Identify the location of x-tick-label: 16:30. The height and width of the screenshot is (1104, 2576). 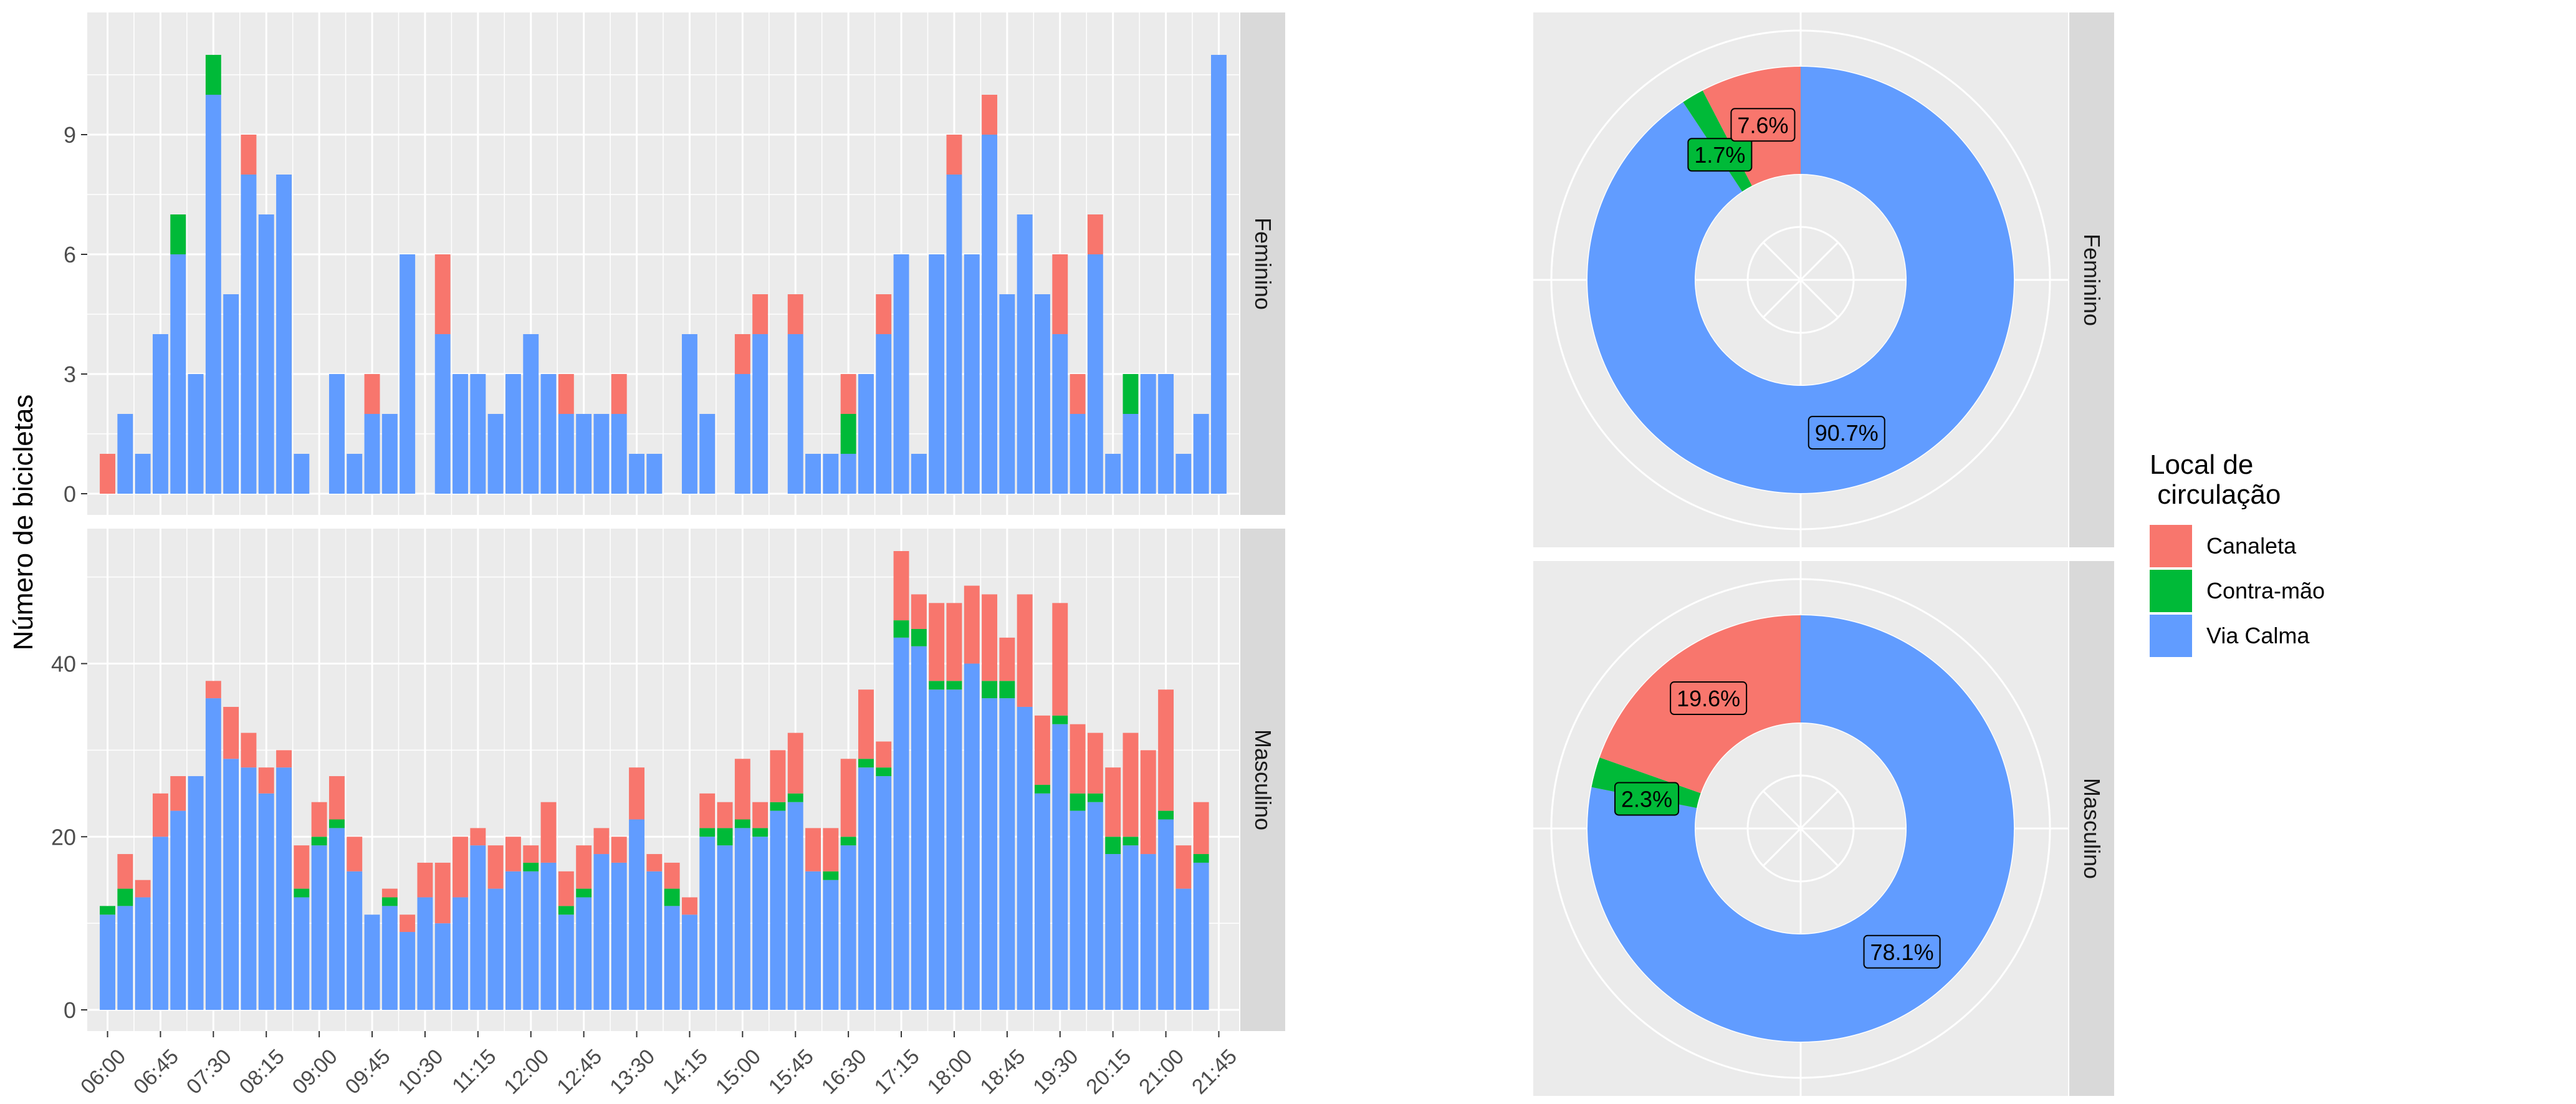
(844, 1072).